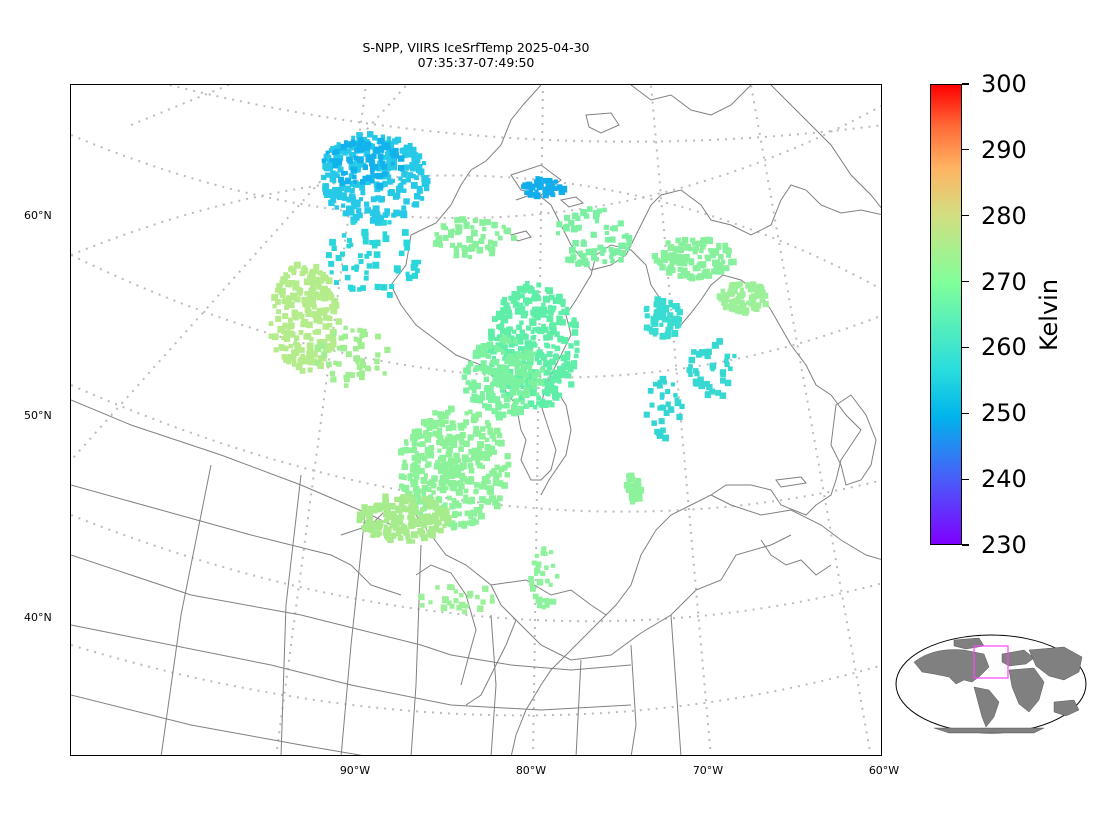 The height and width of the screenshot is (840, 1120). I want to click on colorbar-tick-label: 240, so click(1004, 479).